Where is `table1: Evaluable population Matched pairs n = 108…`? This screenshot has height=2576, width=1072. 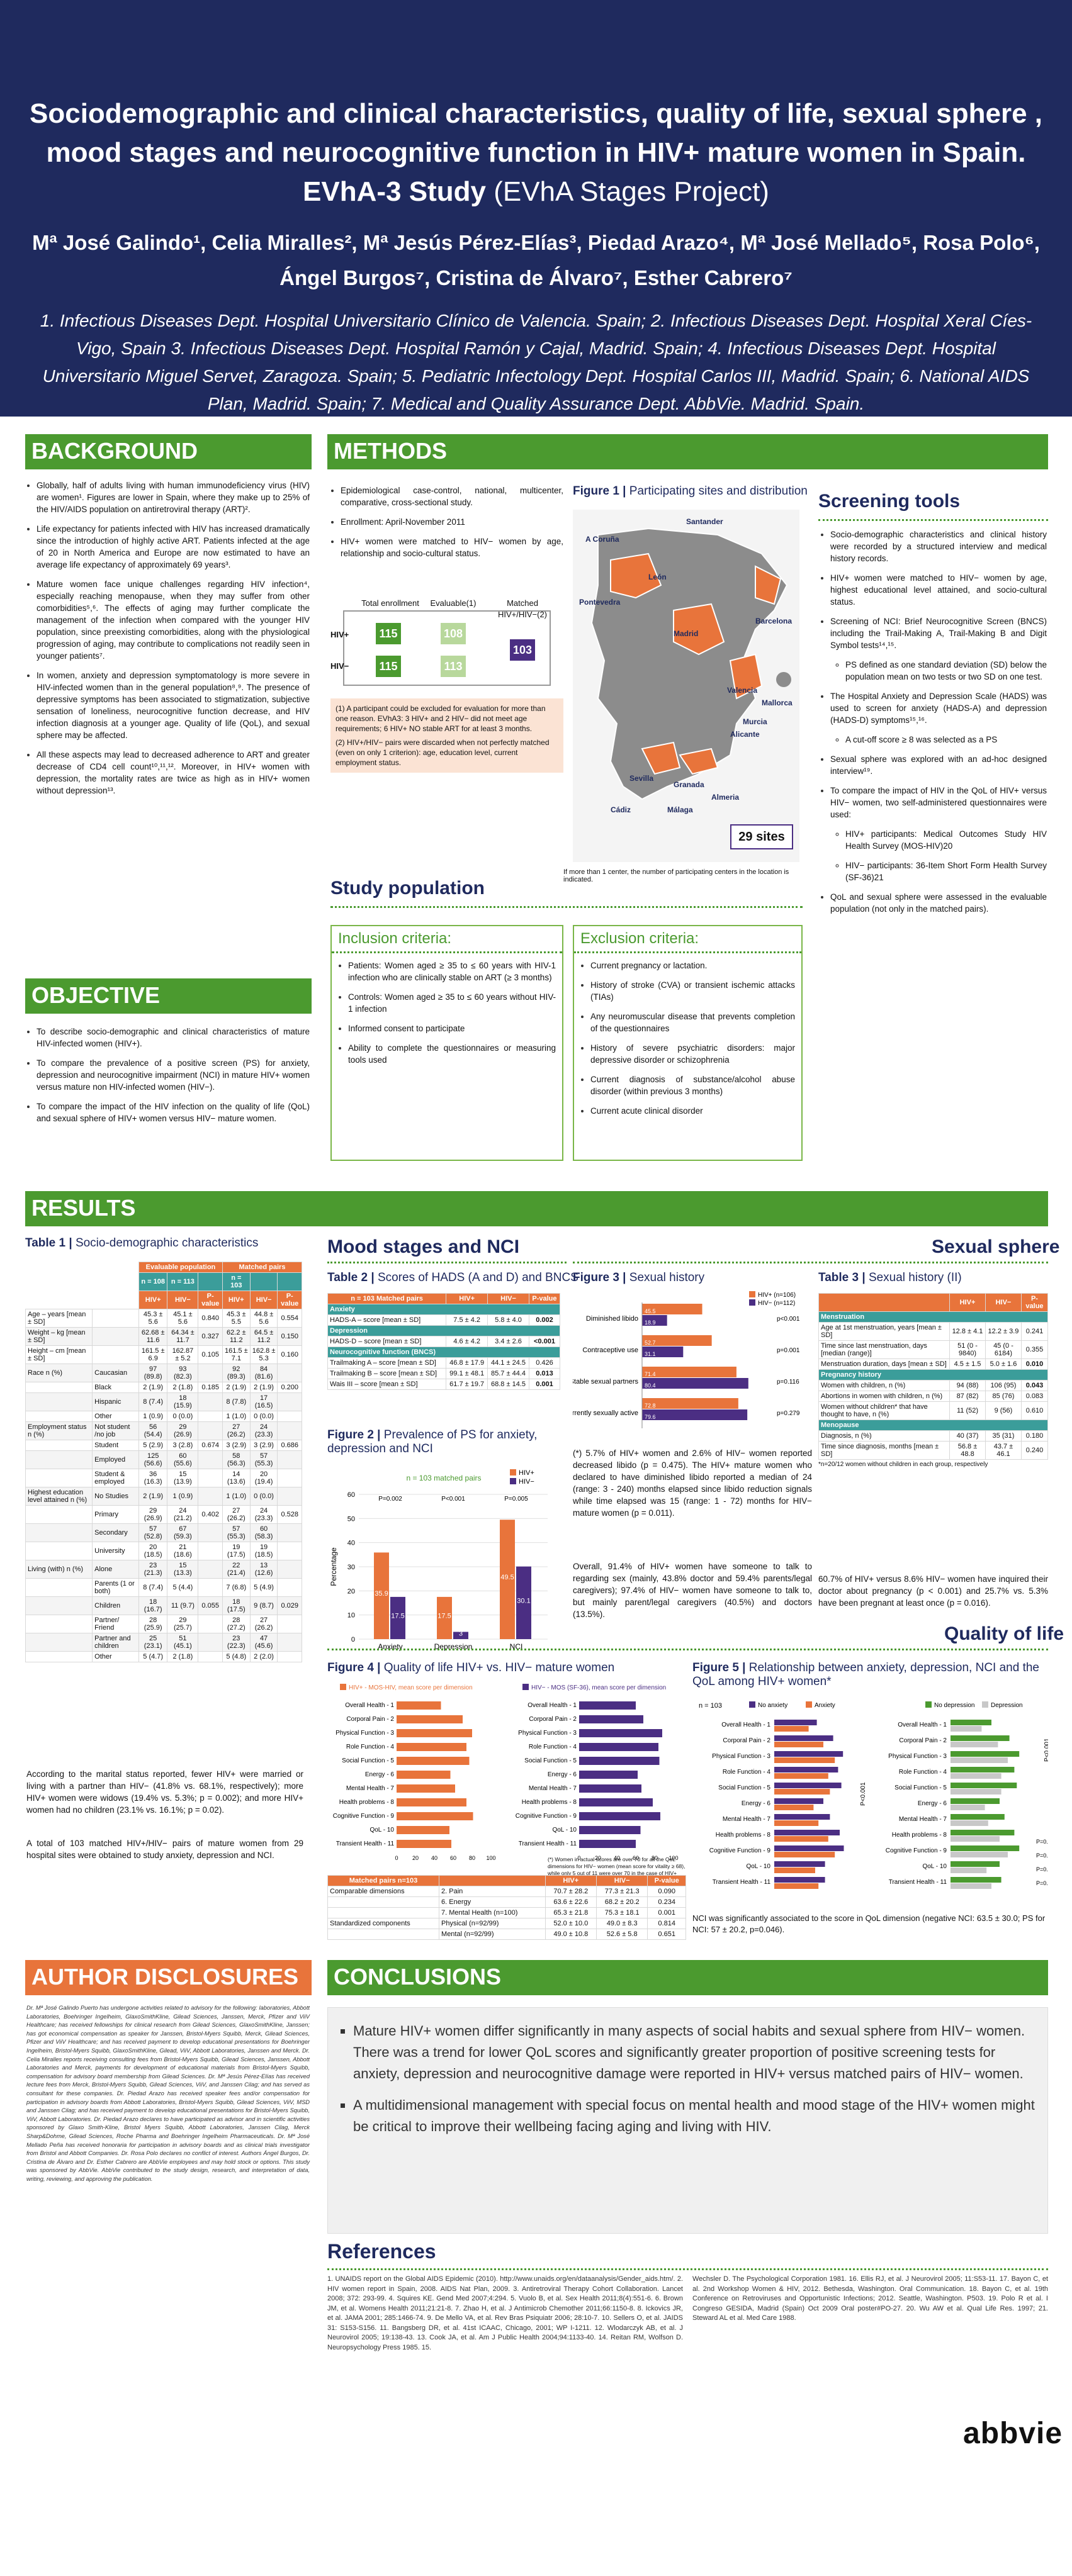
table1: Evaluable population Matched pairs n = 108… is located at coordinates (164, 1462).